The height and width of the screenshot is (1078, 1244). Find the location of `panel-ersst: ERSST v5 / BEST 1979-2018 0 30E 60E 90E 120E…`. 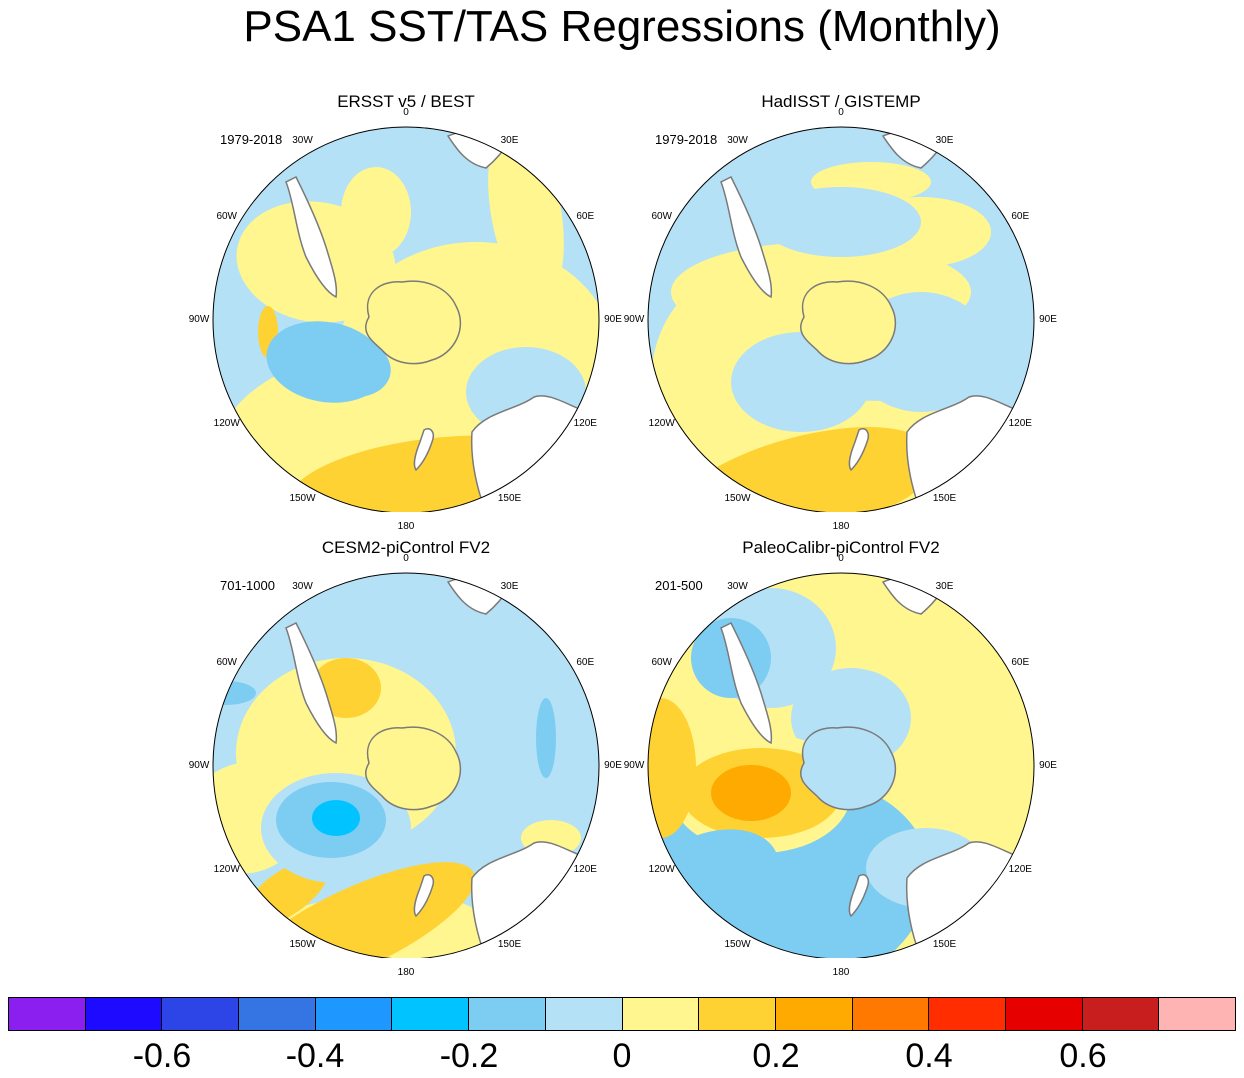

panel-ersst: ERSST v5 / BEST 1979-2018 0 30E 60E 90E 120E… is located at coordinates (406, 312).